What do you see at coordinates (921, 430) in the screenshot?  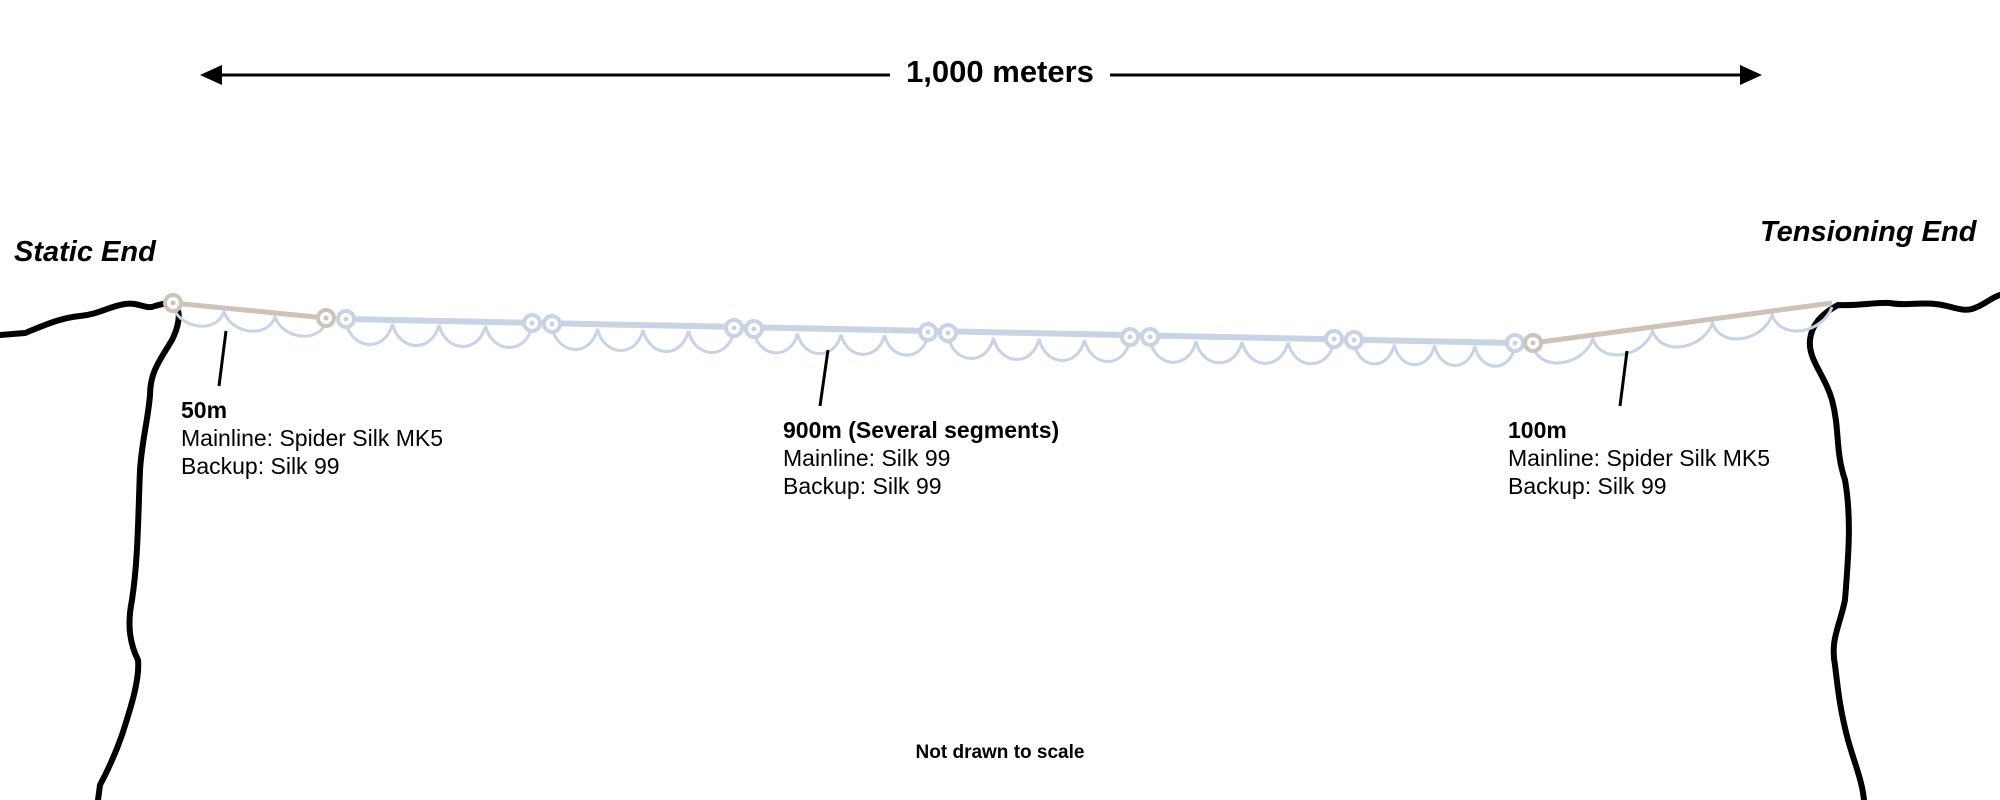 I see `segment-length: 900m (Several segments)` at bounding box center [921, 430].